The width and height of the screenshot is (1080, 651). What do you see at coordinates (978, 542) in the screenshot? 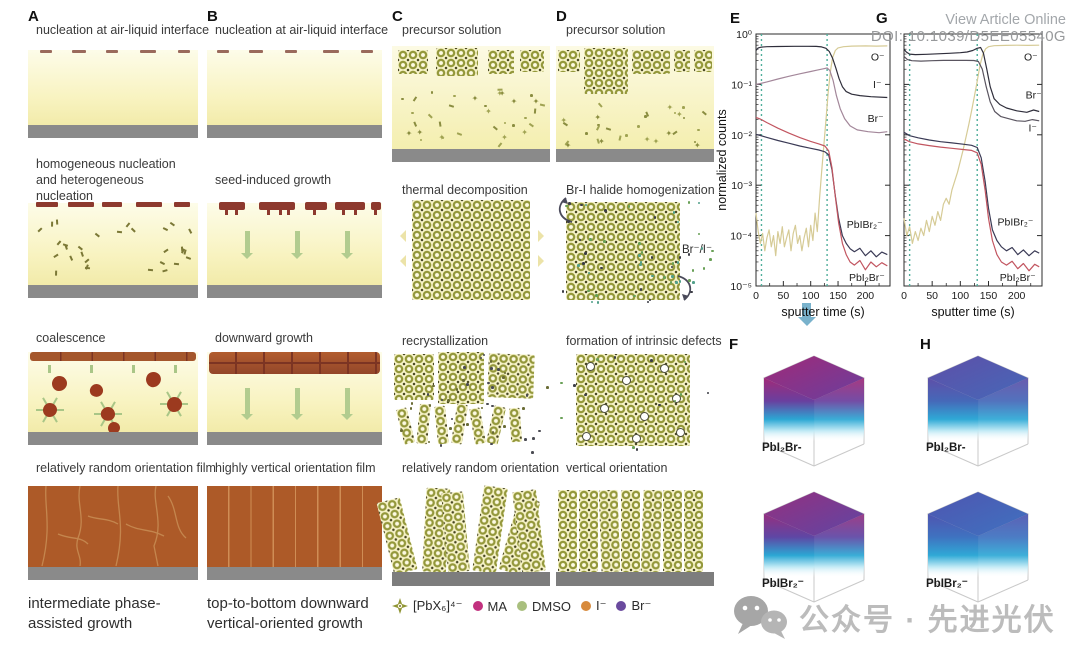
I see `tof-sims-cube-h-bottom: PbIBr₂⁻` at bounding box center [978, 542].